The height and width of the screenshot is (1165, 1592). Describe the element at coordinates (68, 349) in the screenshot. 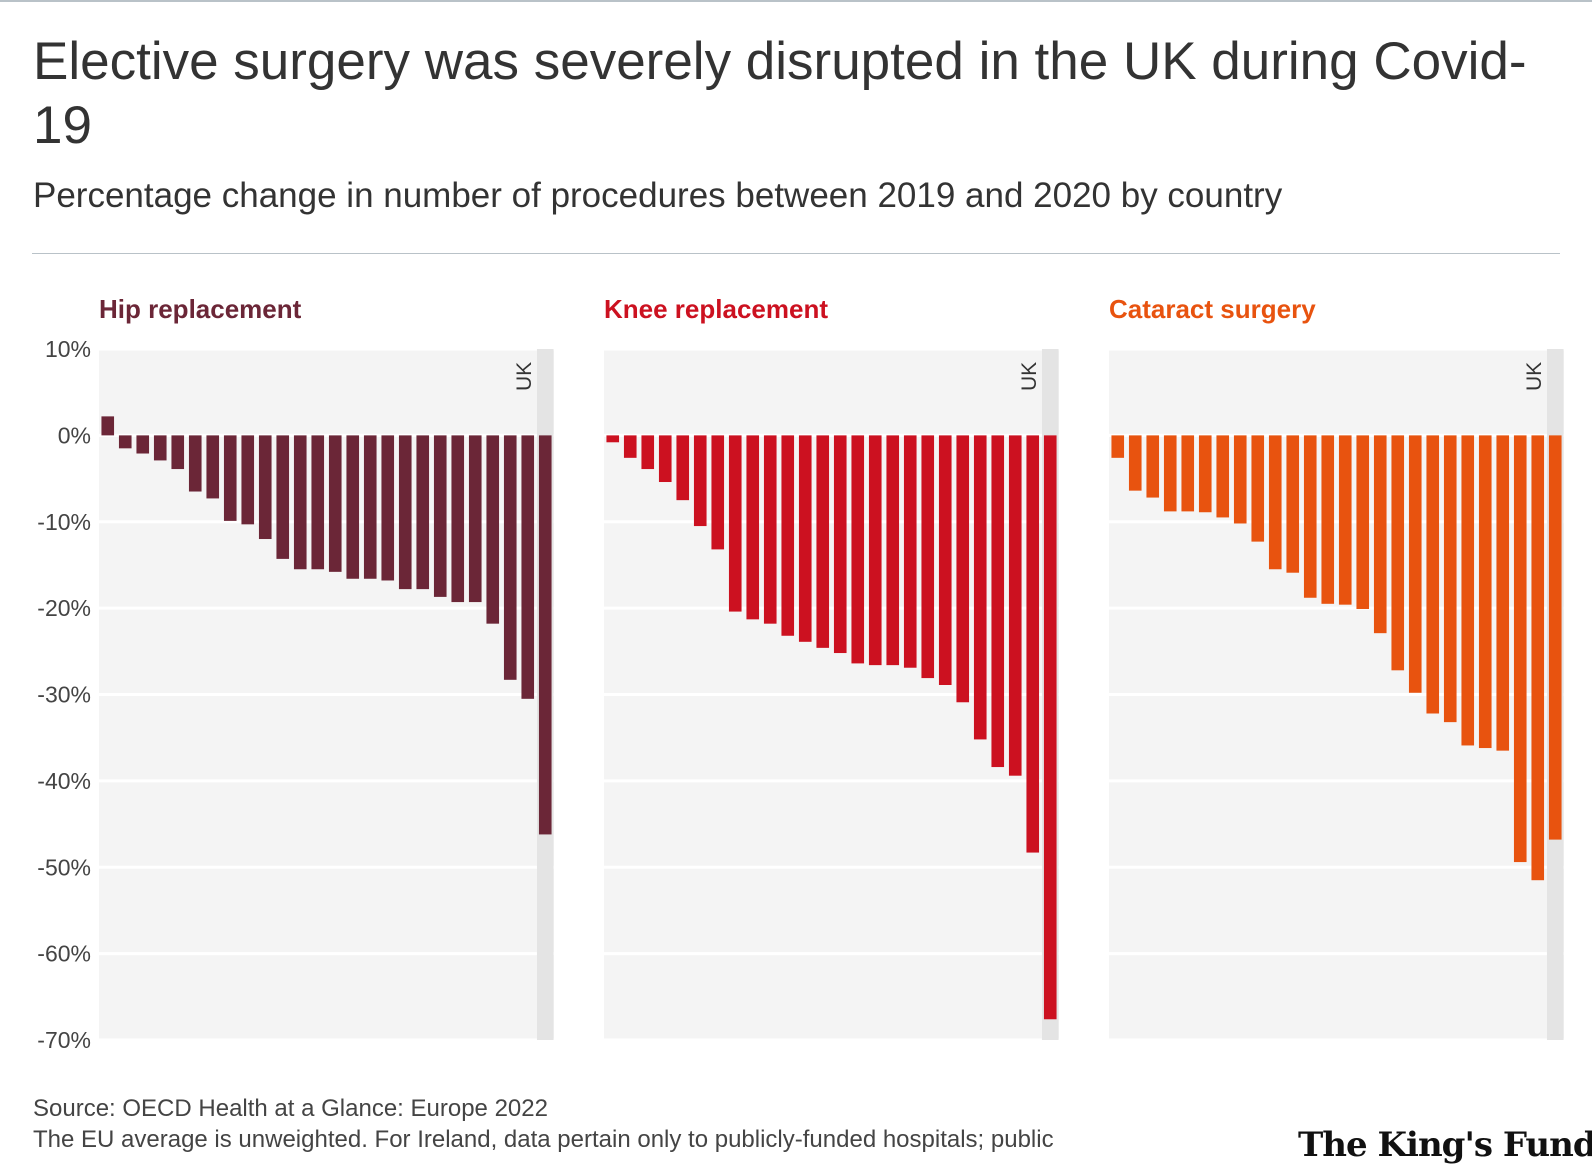

I see `y-tick-label: 10%` at that location.